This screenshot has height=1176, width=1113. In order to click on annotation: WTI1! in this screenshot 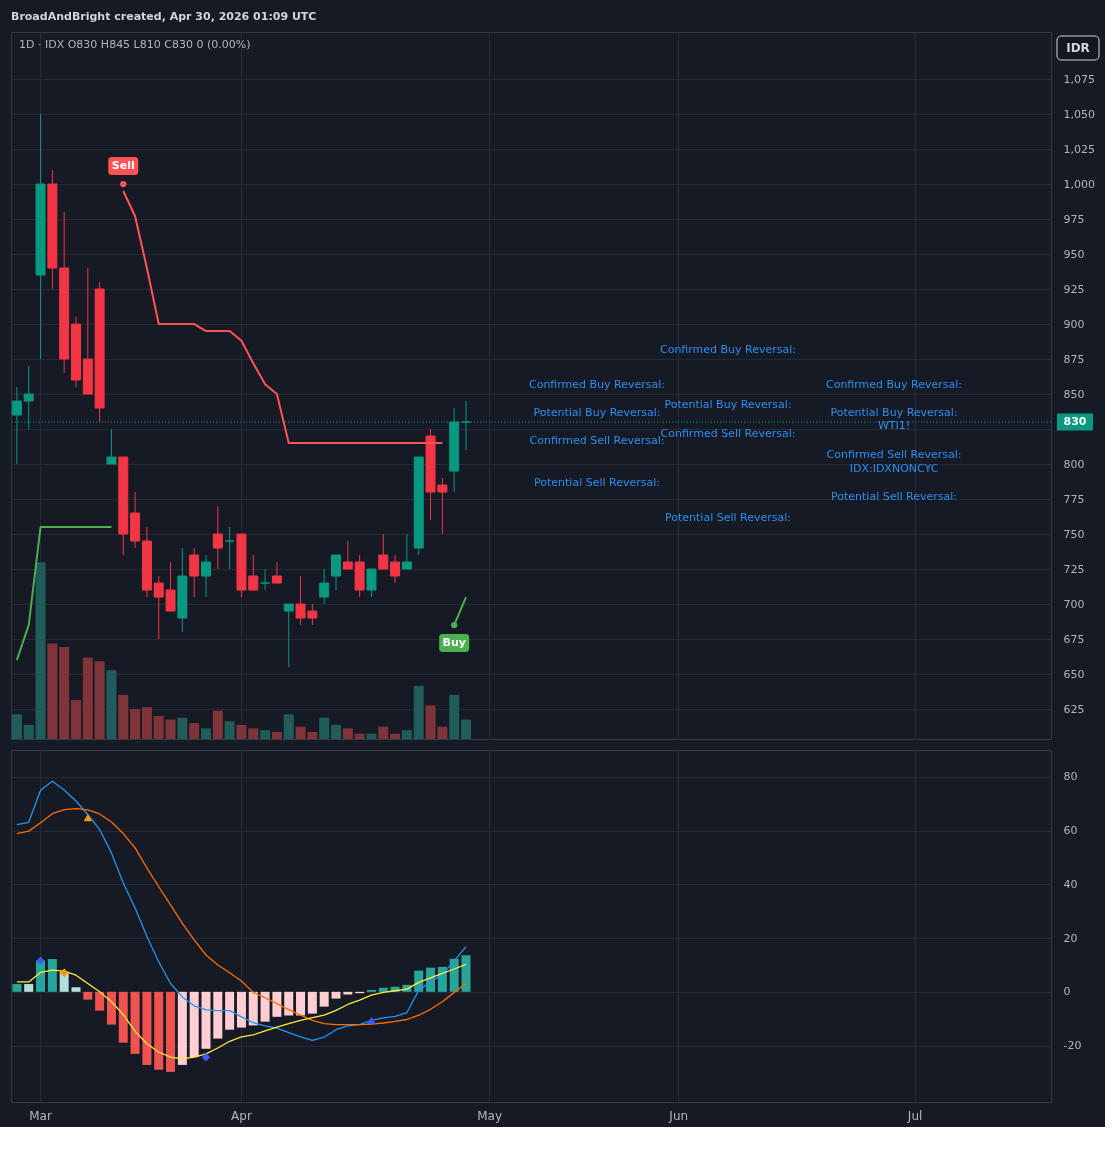, I will do `click(894, 425)`.